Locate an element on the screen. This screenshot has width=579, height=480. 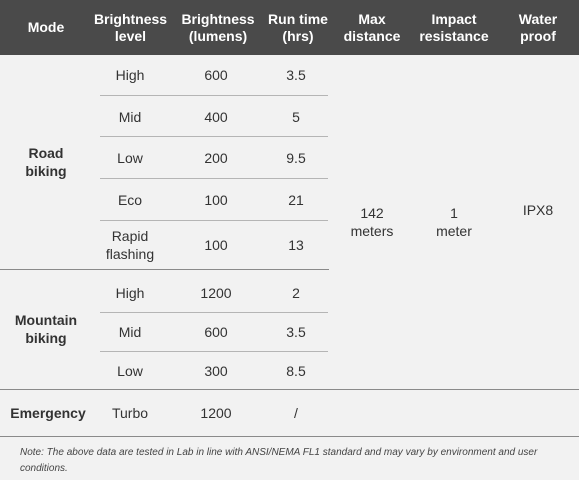
road-runtime-3: 9.5 is located at coordinates (296, 157).